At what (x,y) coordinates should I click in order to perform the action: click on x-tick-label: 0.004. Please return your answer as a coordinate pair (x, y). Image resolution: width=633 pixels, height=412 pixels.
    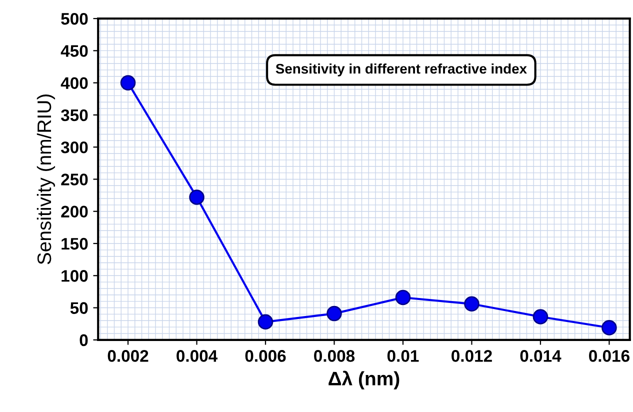
    Looking at the image, I should click on (197, 356).